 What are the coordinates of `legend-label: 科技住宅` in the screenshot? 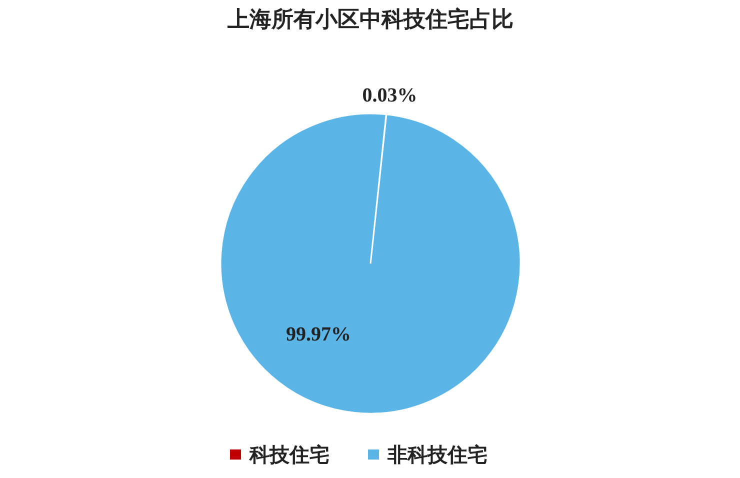 It's located at (289, 454).